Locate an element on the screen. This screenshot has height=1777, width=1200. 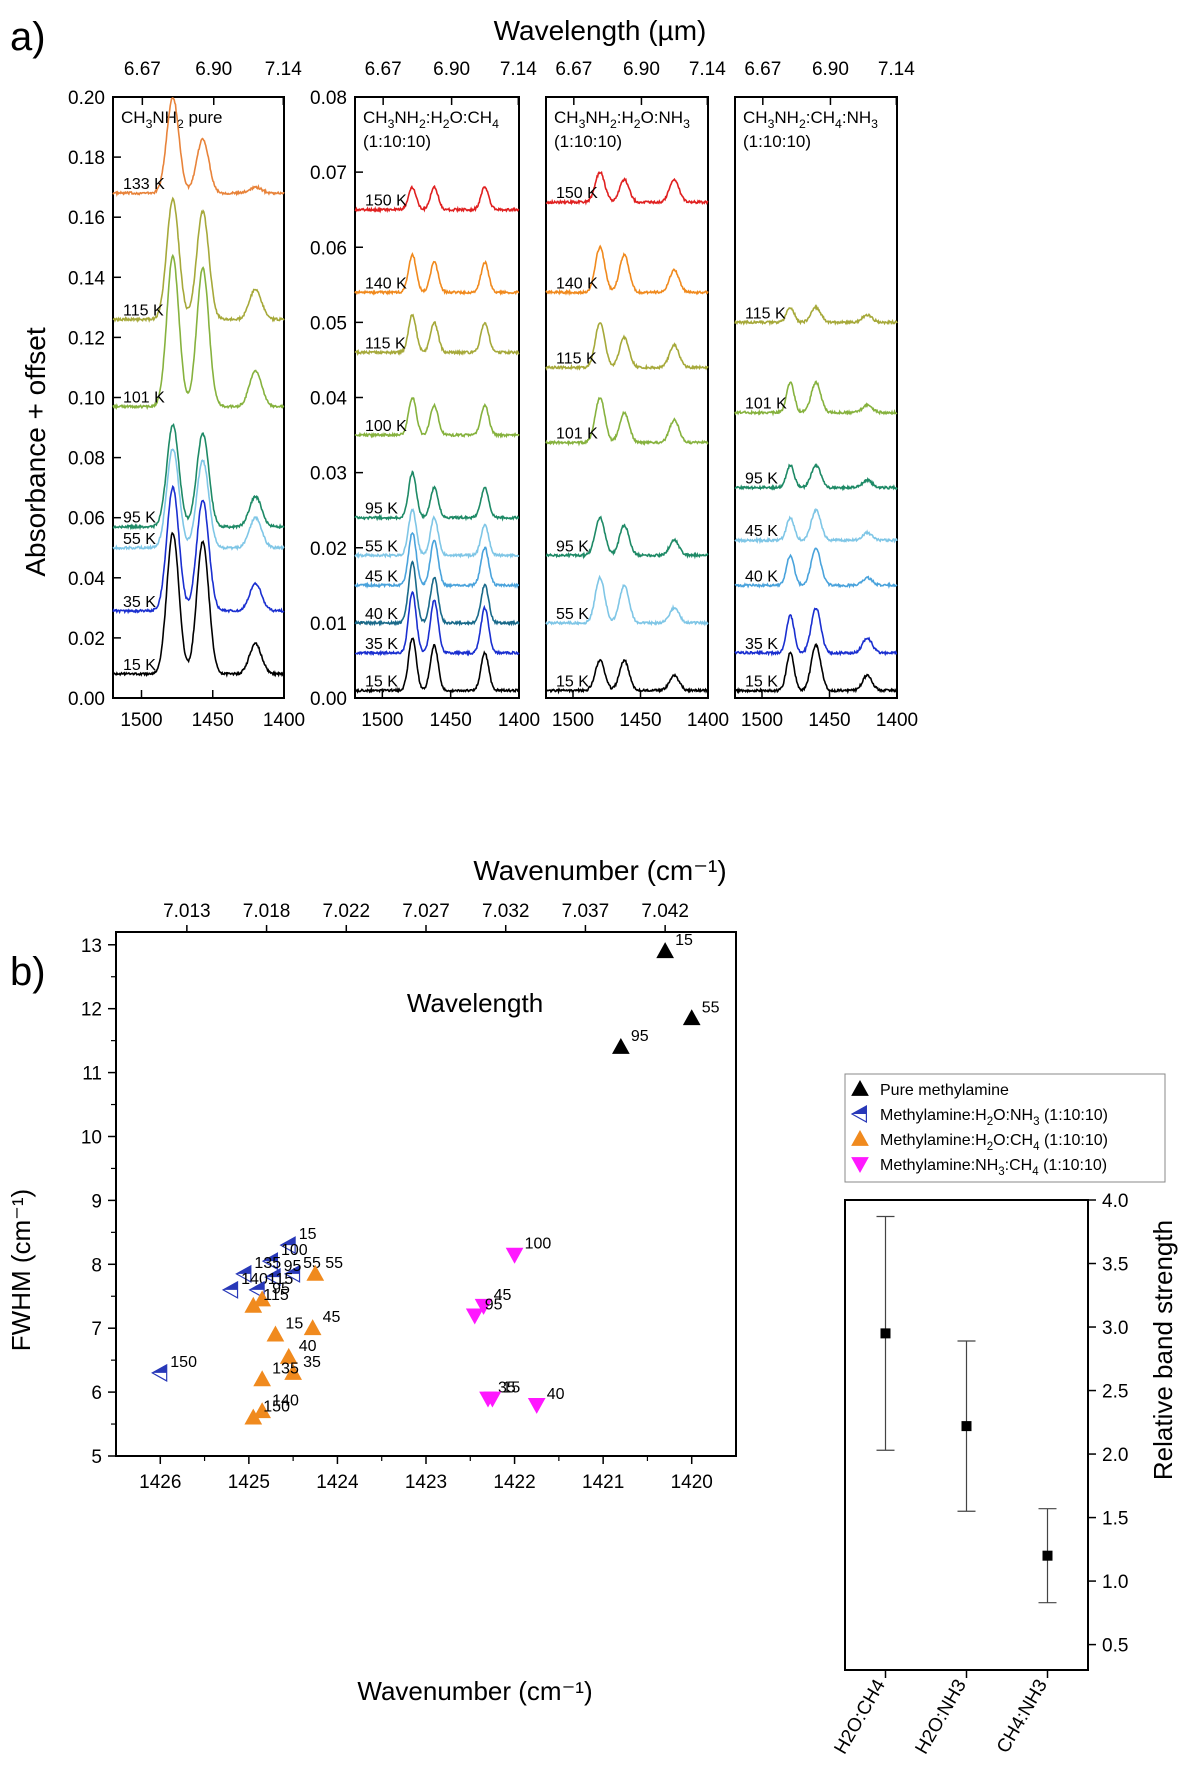
x-tick-label: 1423 is located at coordinates (426, 1482).